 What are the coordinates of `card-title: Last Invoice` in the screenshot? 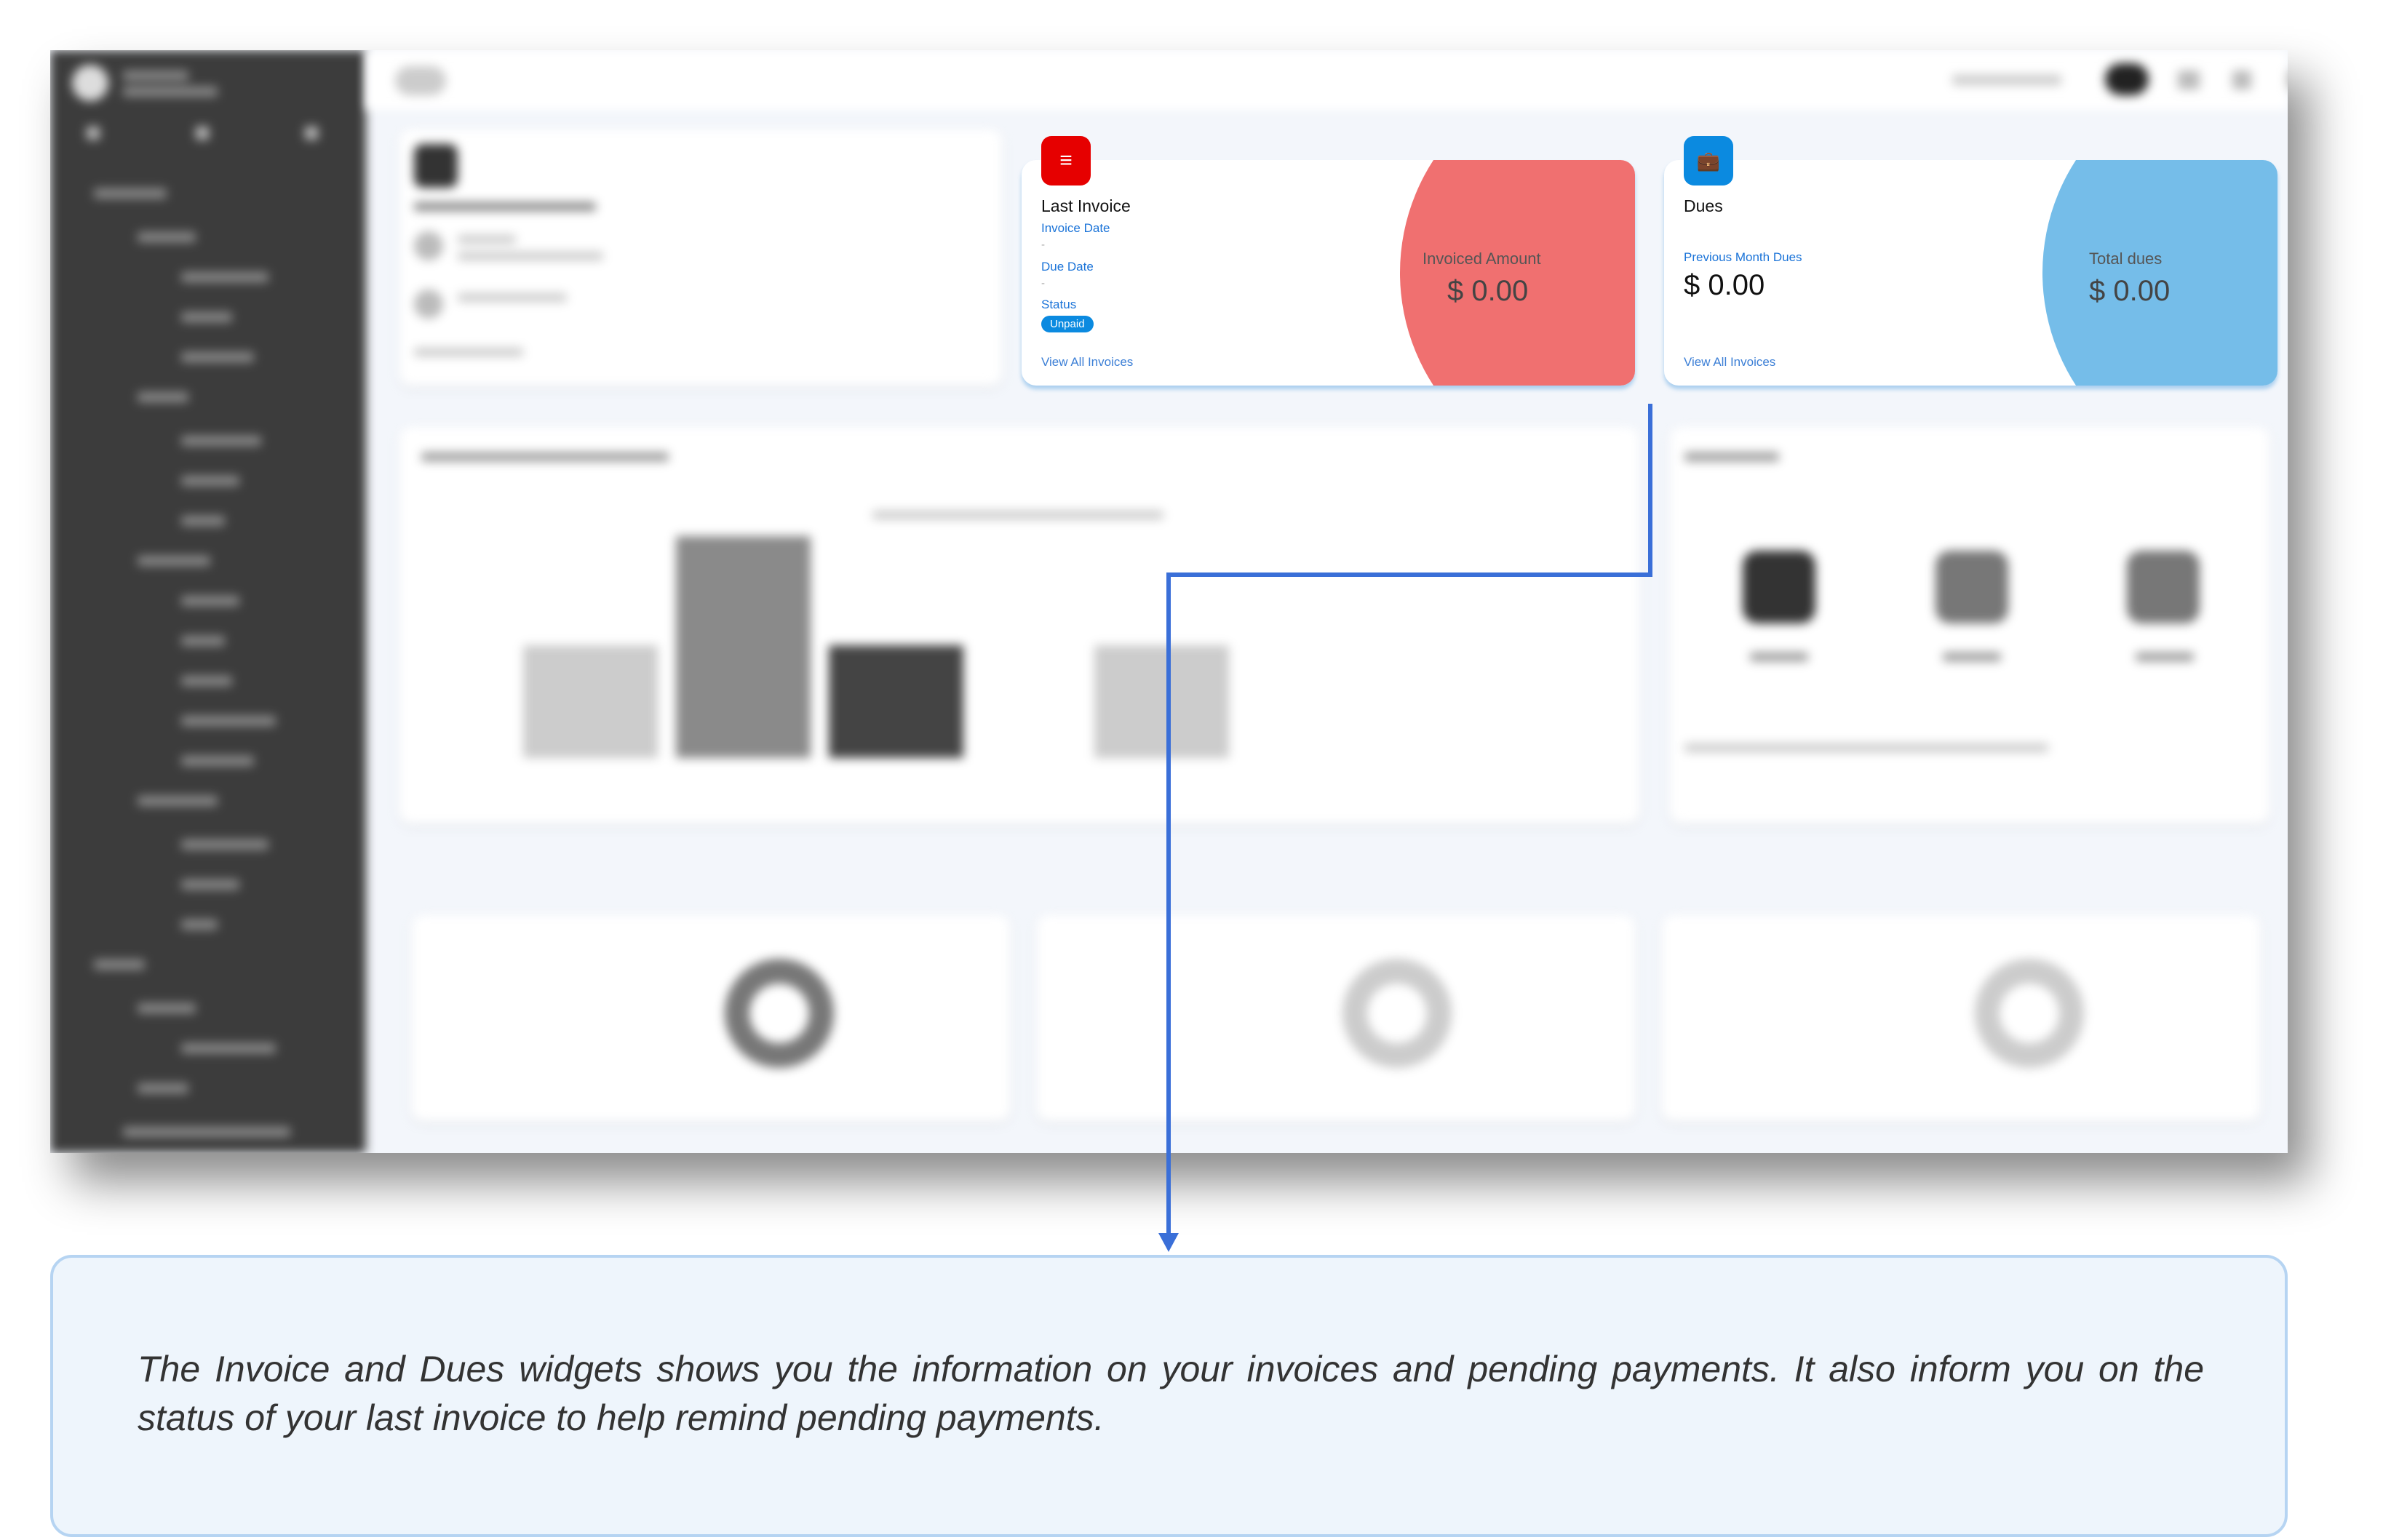 It's located at (1086, 206).